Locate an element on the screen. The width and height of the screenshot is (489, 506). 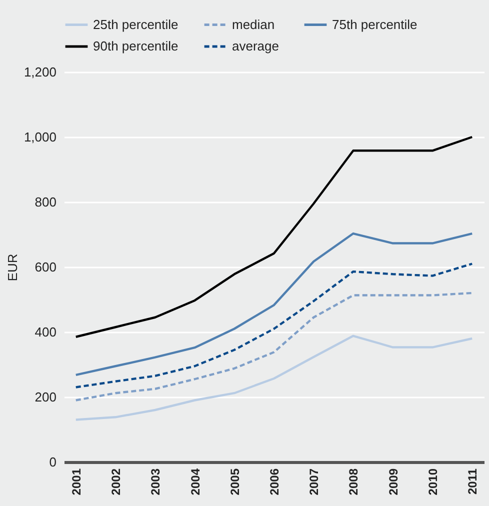
x-tick-label: 2009 is located at coordinates (393, 482).